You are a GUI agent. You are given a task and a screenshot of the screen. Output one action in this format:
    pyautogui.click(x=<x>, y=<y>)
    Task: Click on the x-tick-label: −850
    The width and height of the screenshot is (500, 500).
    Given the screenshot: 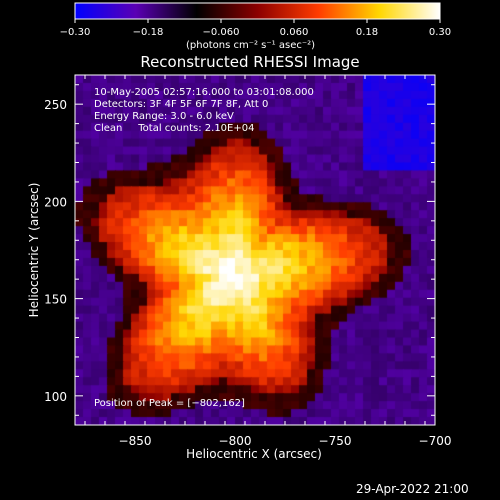 What is the action you would take?
    pyautogui.click(x=135, y=441)
    